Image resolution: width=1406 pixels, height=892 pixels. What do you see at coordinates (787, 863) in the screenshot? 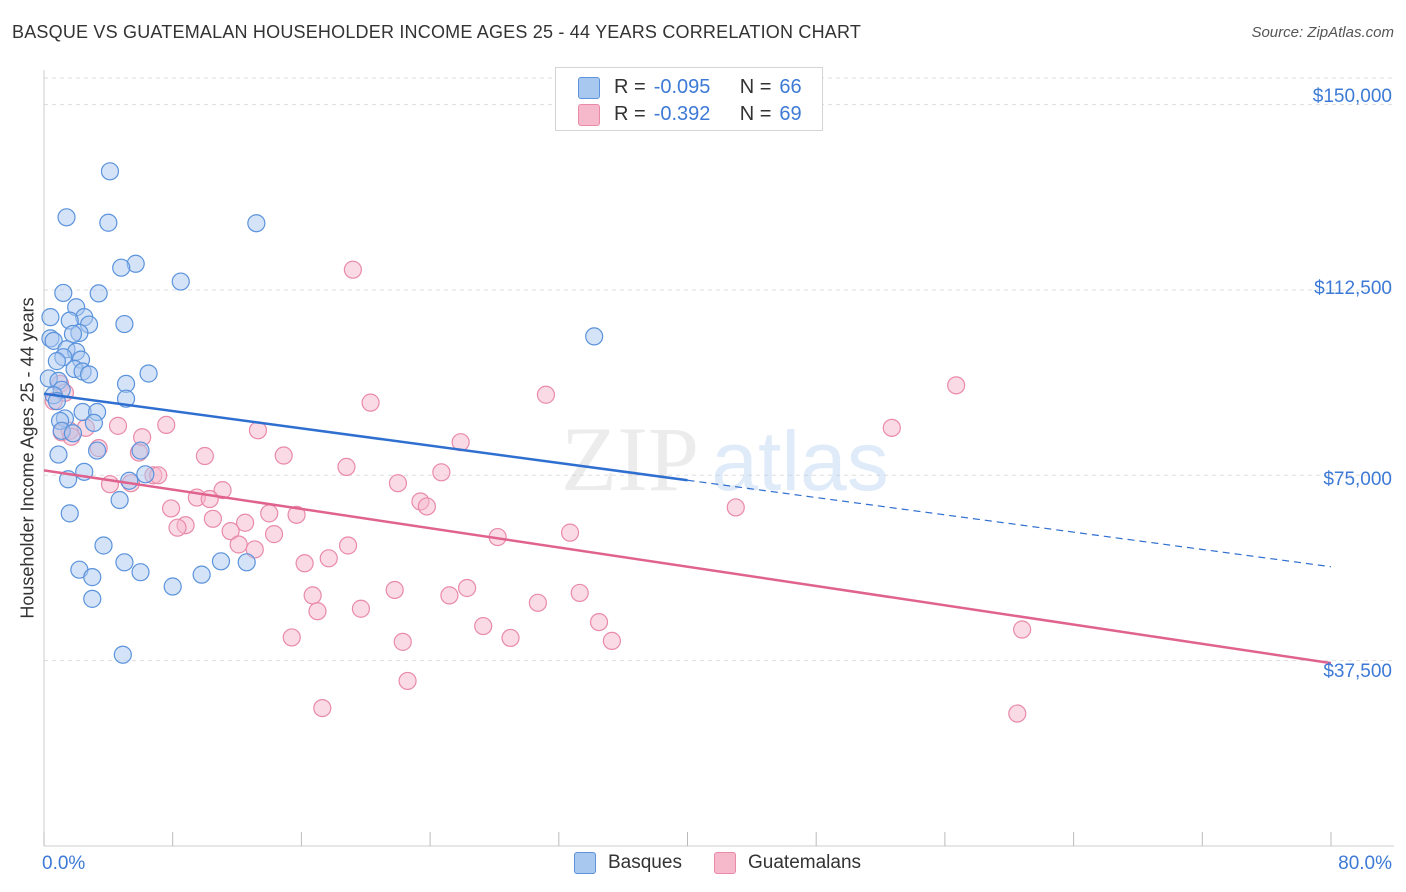
I see `bottom-legend-guatemalans: Guatemalans` at bounding box center [787, 863].